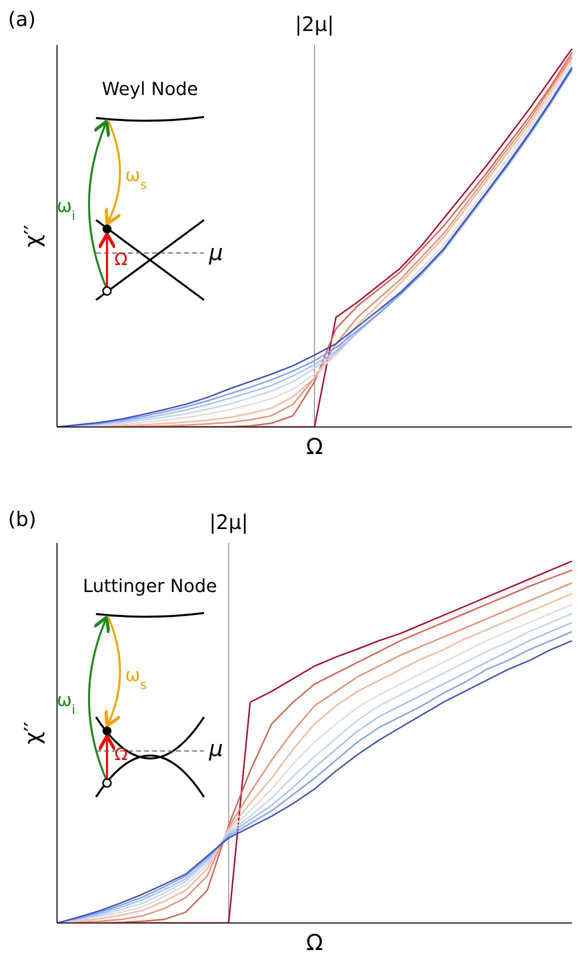 This screenshot has height=957, width=582. I want to click on chart-title: (a), so click(22, 19).